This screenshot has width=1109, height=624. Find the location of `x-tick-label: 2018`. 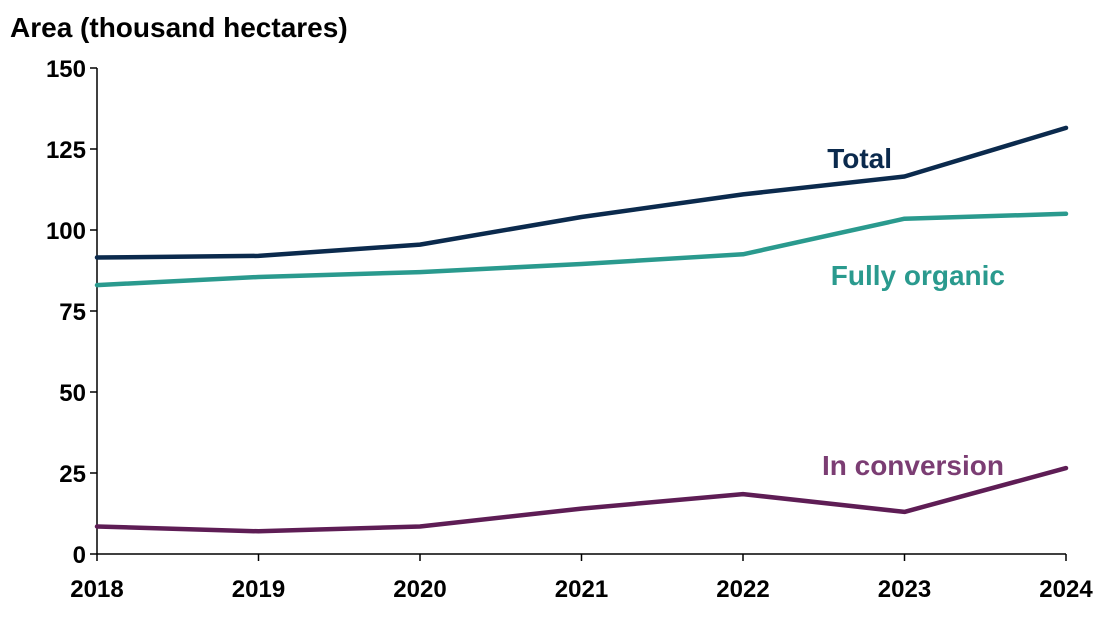

x-tick-label: 2018 is located at coordinates (96, 589).